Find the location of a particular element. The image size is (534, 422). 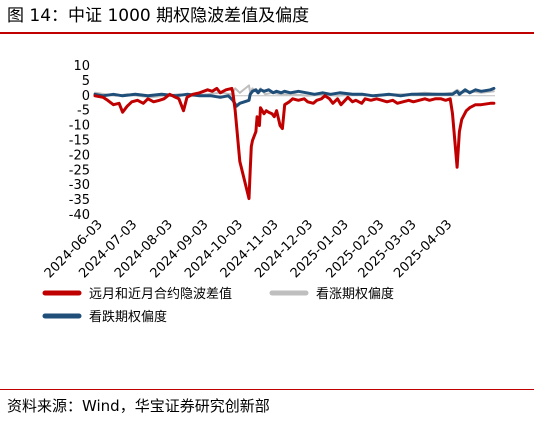

y-tick-label: 5 is located at coordinates (86, 81).